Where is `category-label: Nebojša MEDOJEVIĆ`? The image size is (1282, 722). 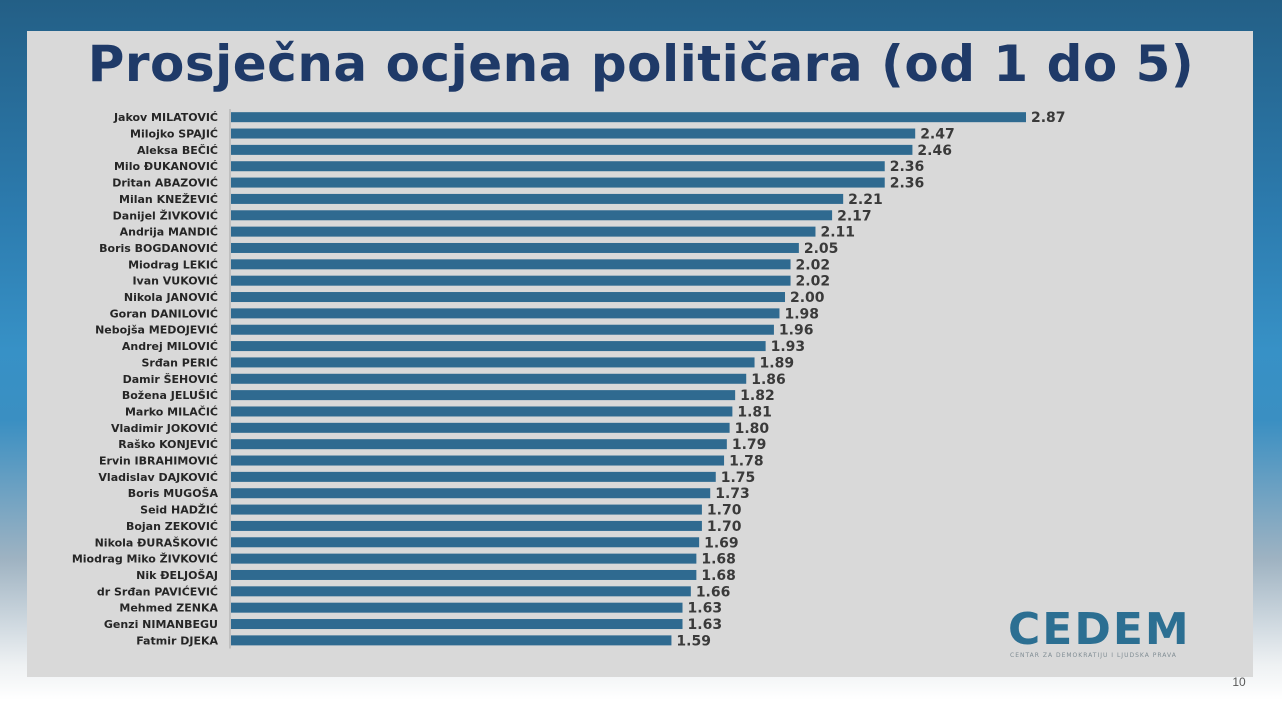 category-label: Nebojša MEDOJEVIĆ is located at coordinates (156, 330).